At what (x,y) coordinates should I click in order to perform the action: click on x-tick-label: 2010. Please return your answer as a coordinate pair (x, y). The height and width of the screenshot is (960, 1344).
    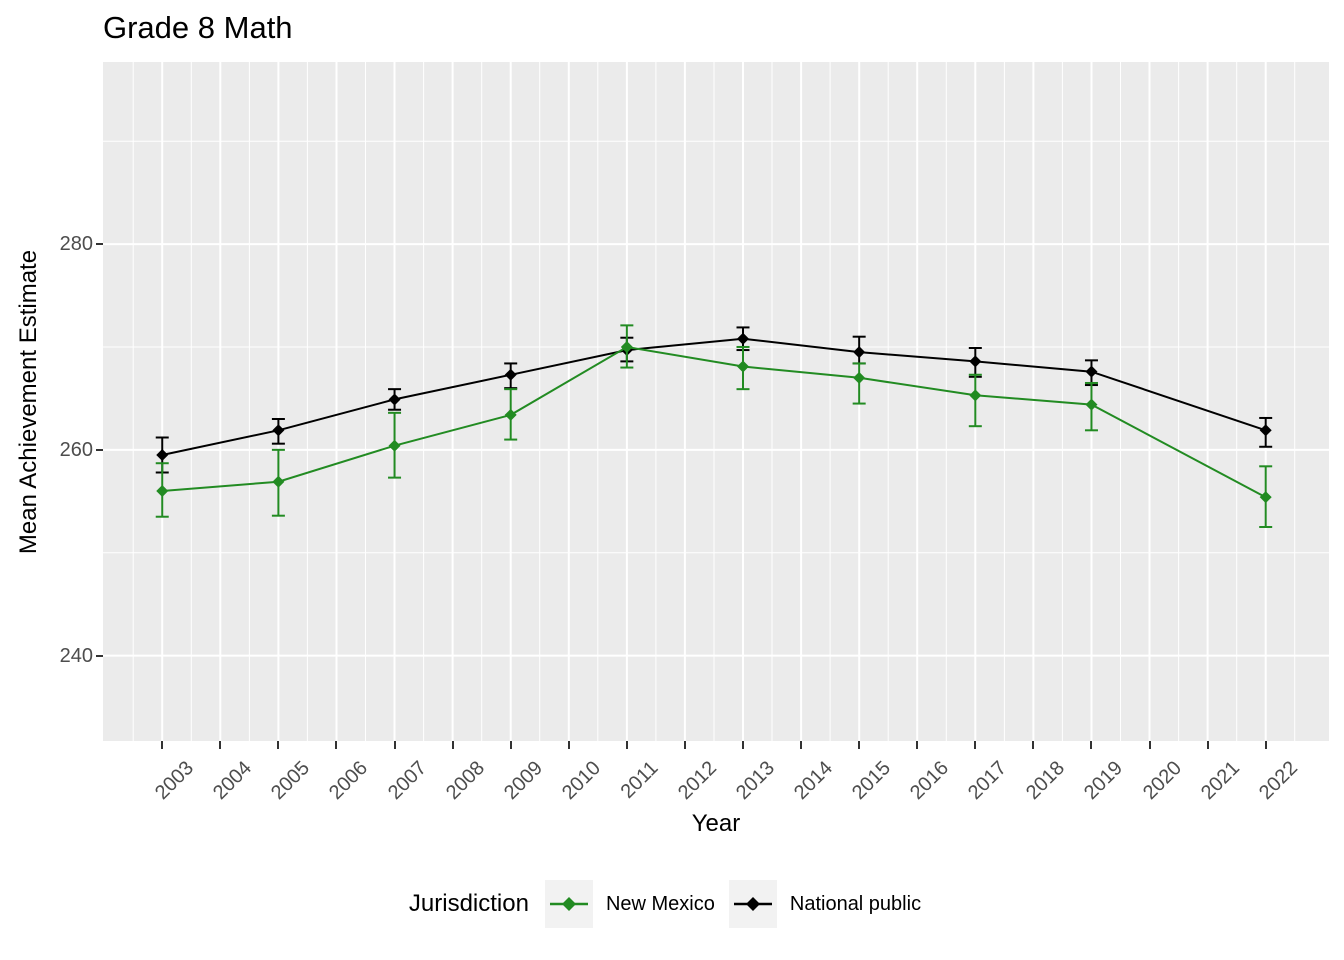
    Looking at the image, I should click on (581, 781).